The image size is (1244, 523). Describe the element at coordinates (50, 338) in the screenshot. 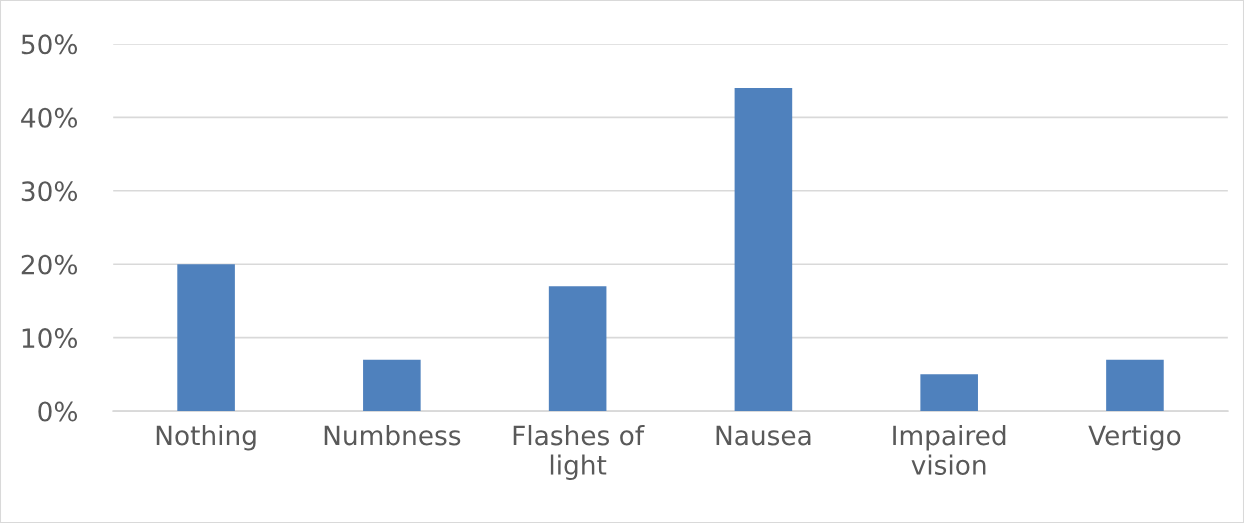

I see `y-tick-label: 10%` at that location.